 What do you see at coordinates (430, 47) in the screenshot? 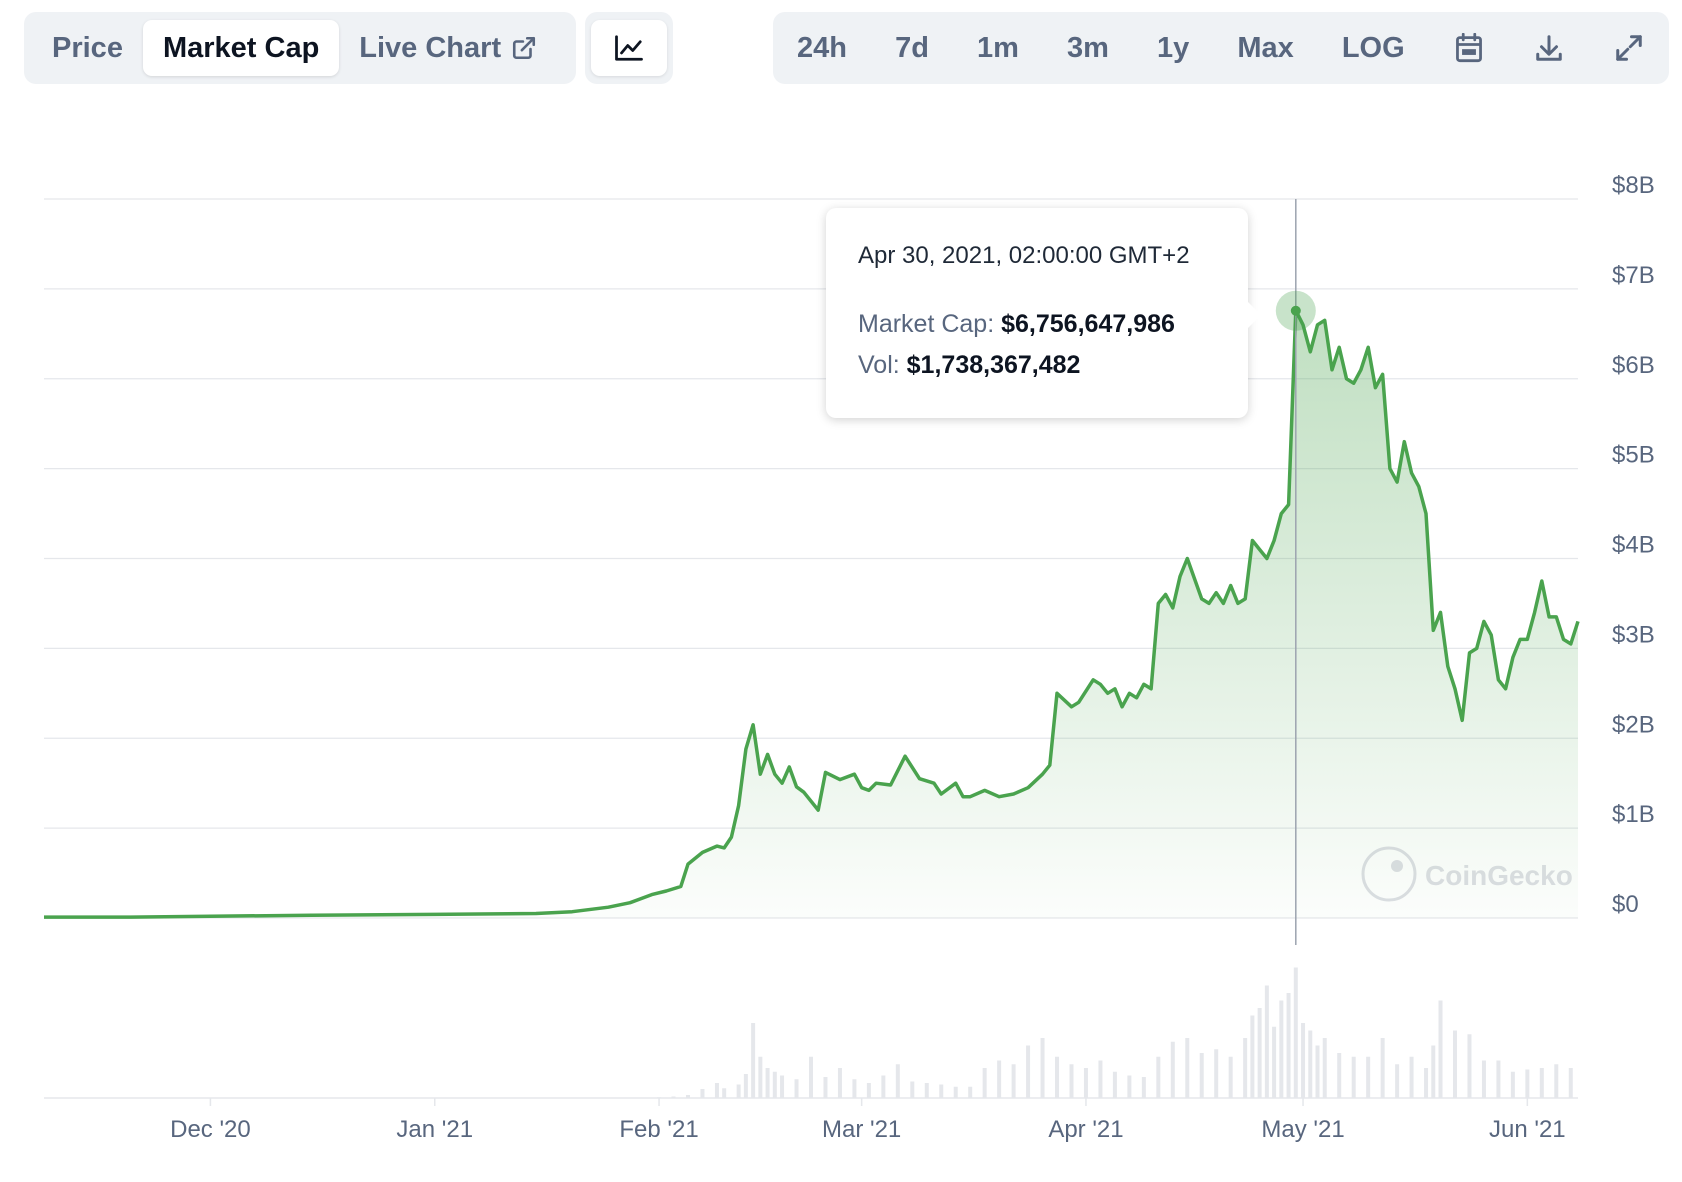
I see `tab-live-chart-label: Live Chart` at bounding box center [430, 47].